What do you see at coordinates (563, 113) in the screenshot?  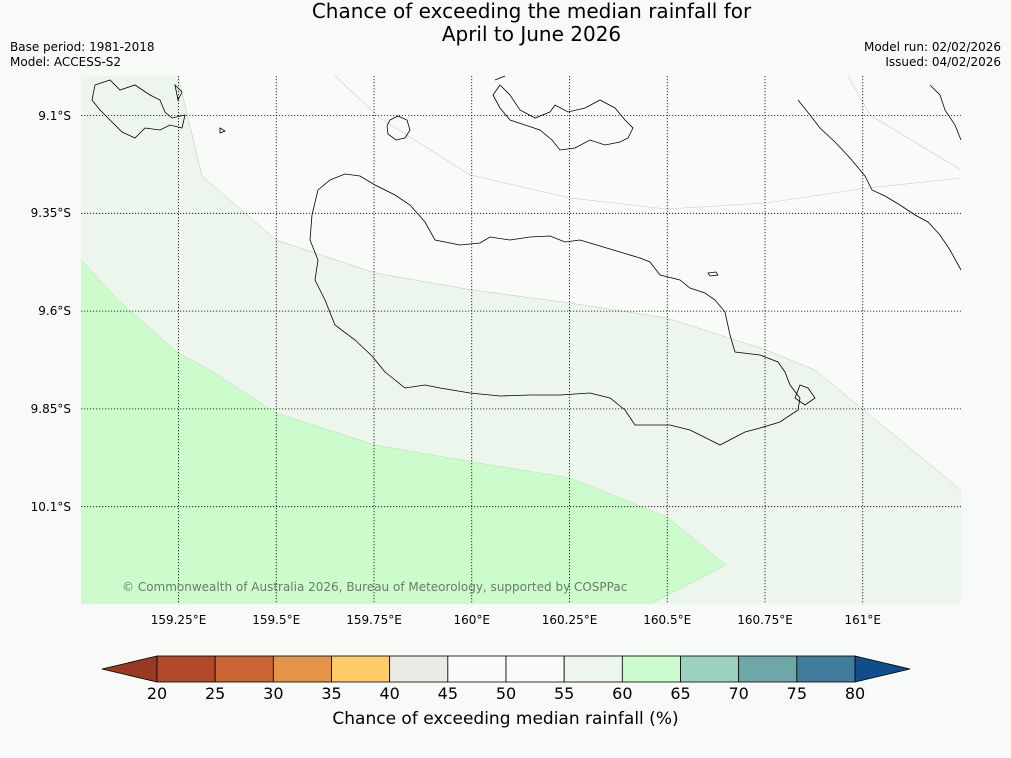 I see `coast-florida-islands` at bounding box center [563, 113].